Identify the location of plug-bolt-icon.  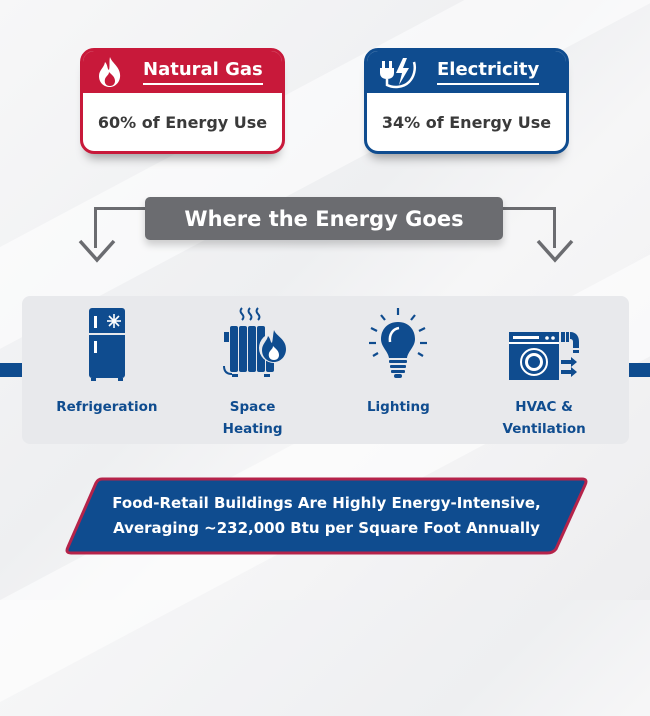
(398, 73).